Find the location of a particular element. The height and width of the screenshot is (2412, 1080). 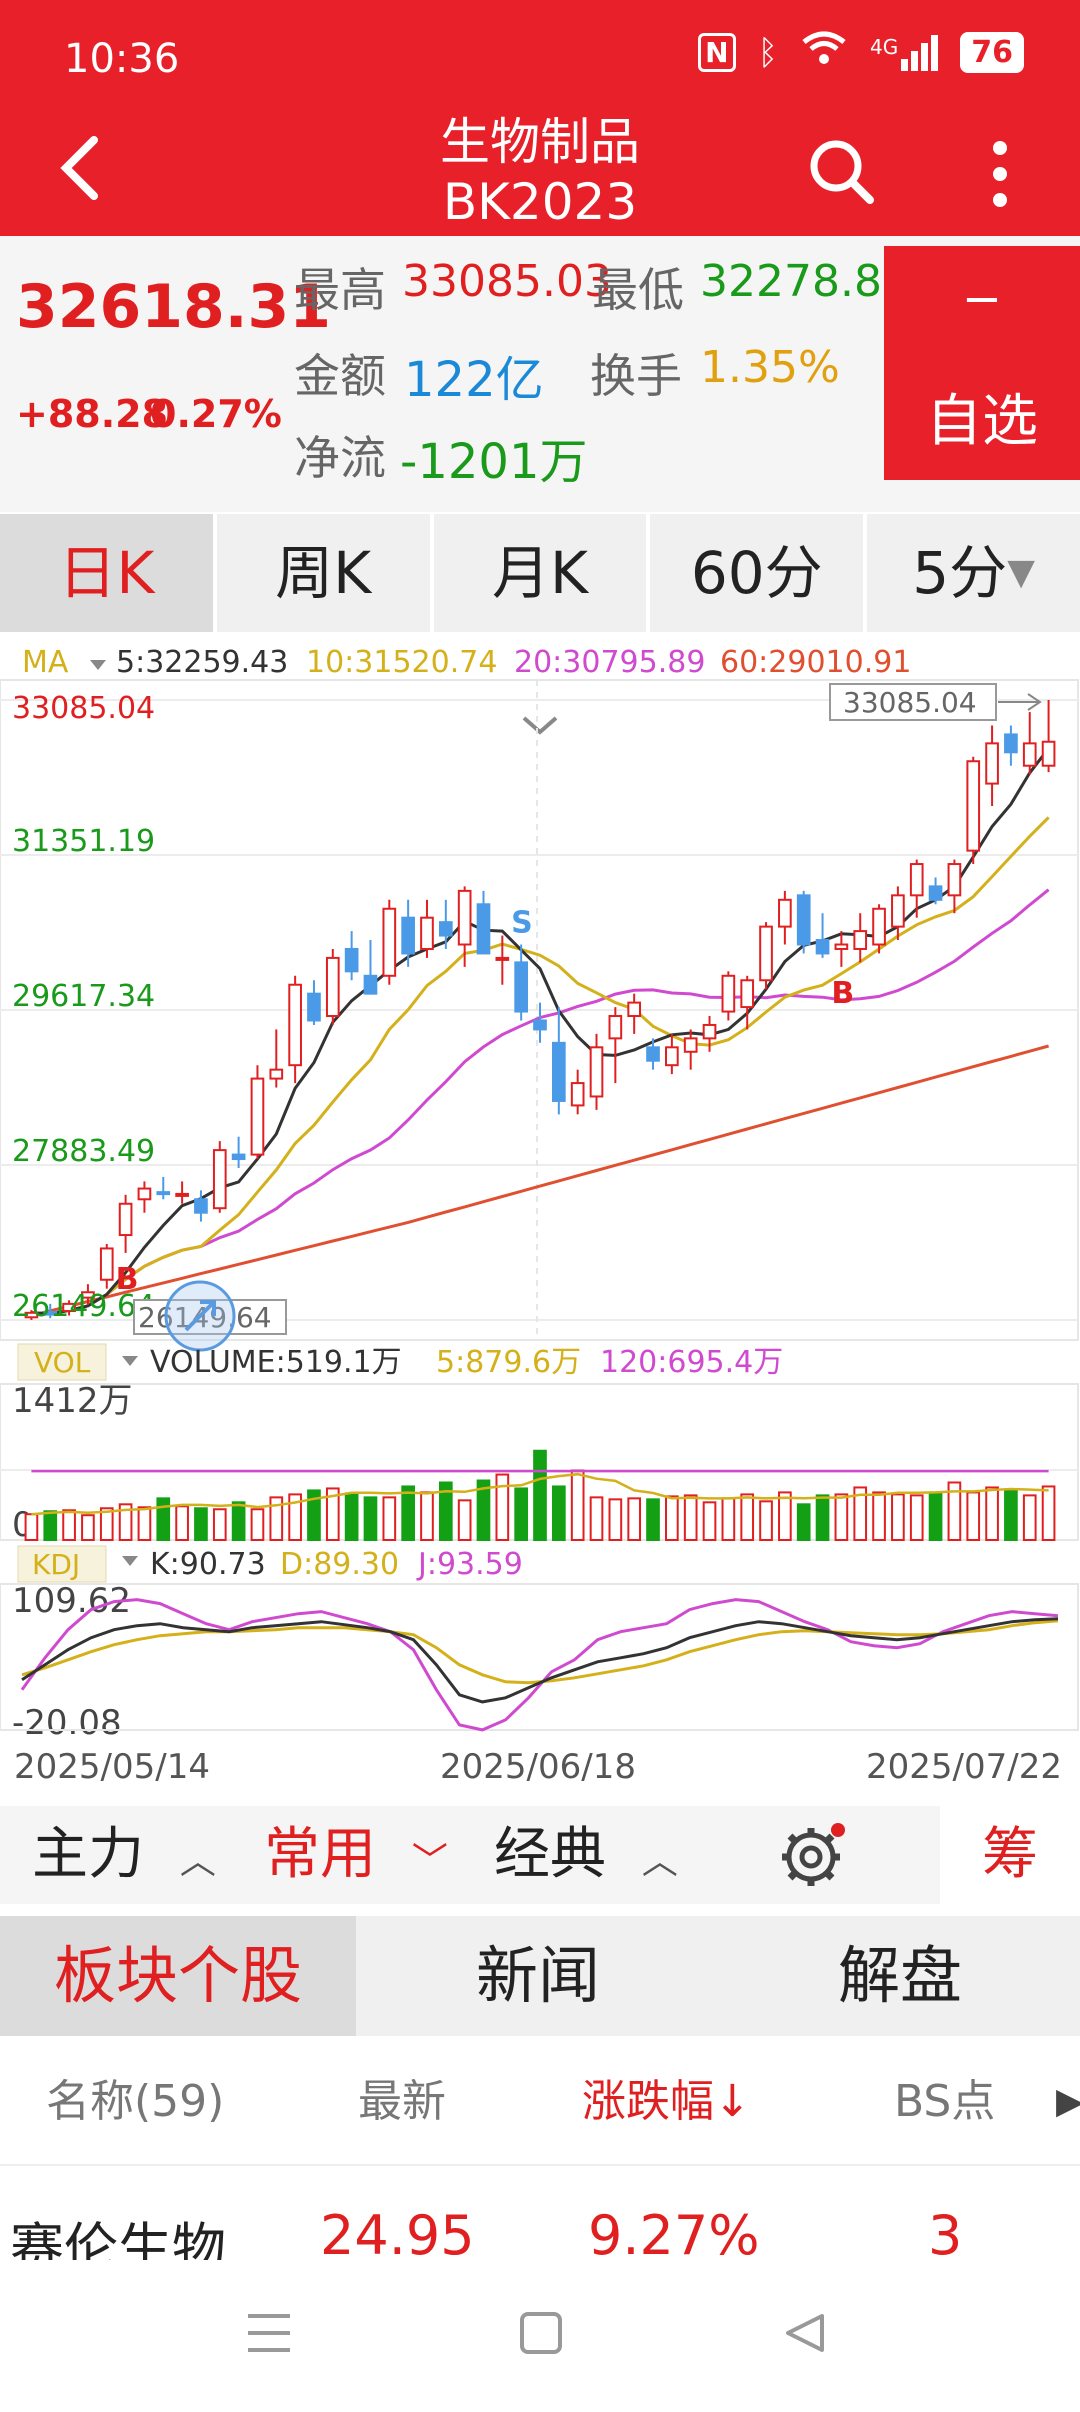

tab-month-k: 月K is located at coordinates (540, 573).